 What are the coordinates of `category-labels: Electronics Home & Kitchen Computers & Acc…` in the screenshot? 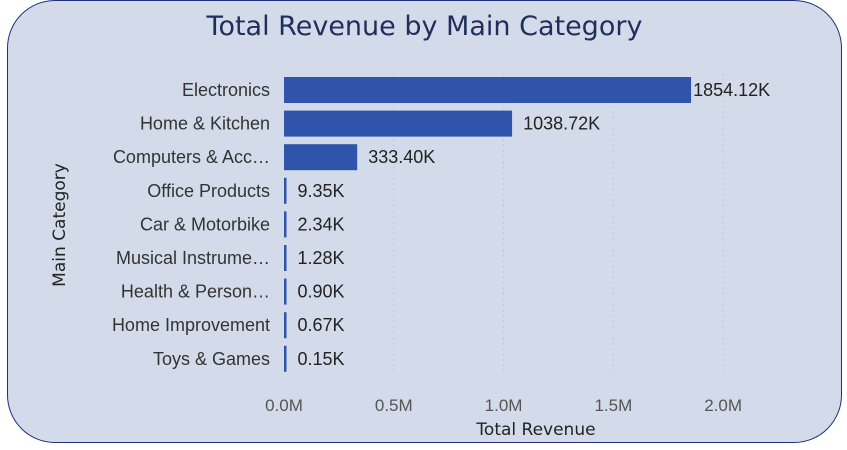 It's located at (191, 224).